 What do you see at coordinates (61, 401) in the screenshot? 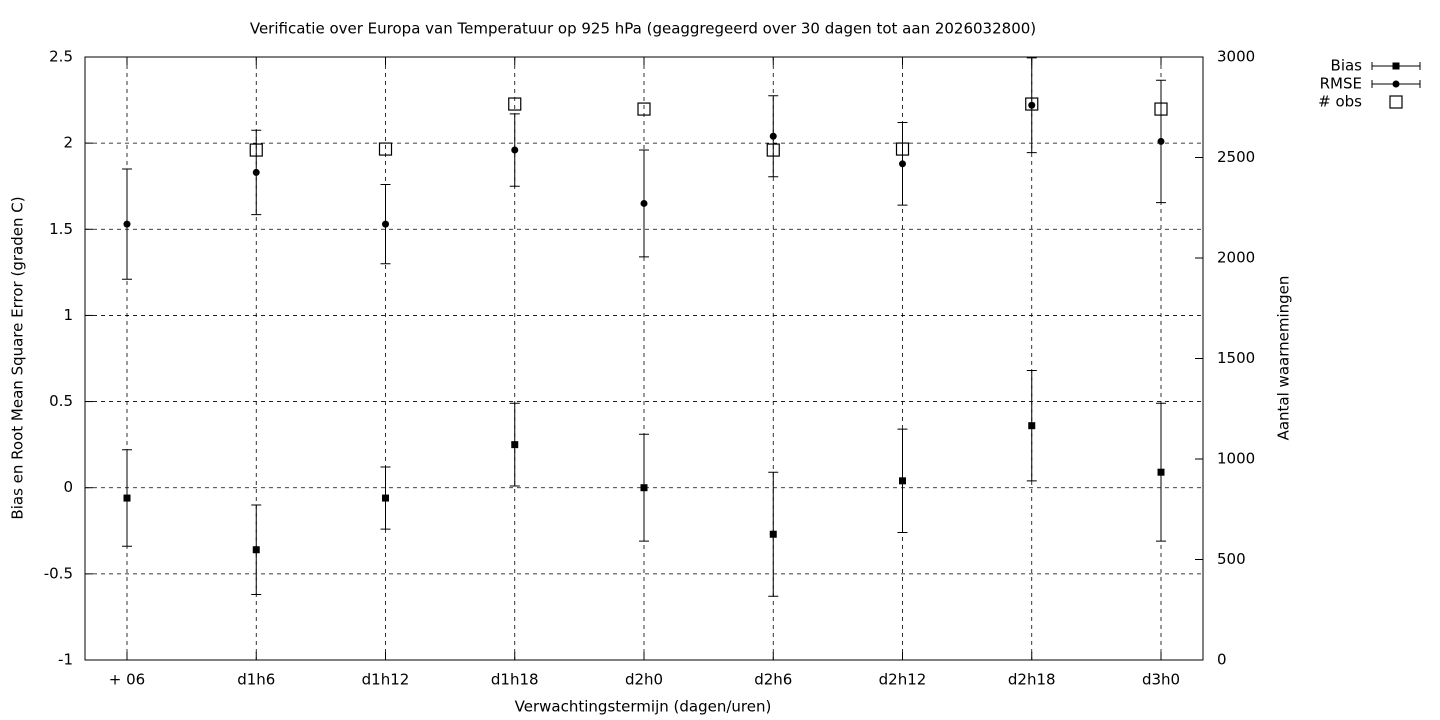
I see `y-tick-label: 0.5` at bounding box center [61, 401].